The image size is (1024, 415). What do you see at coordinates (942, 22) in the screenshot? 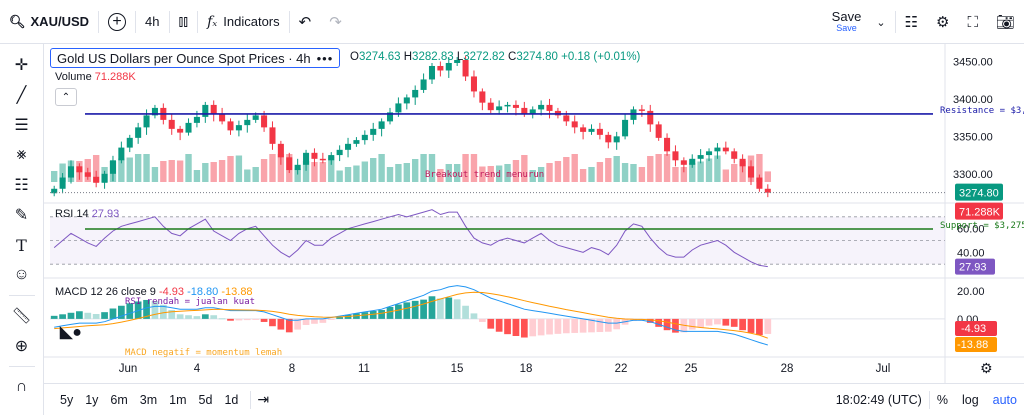
I see `gear-icon: ⚙` at bounding box center [942, 22].